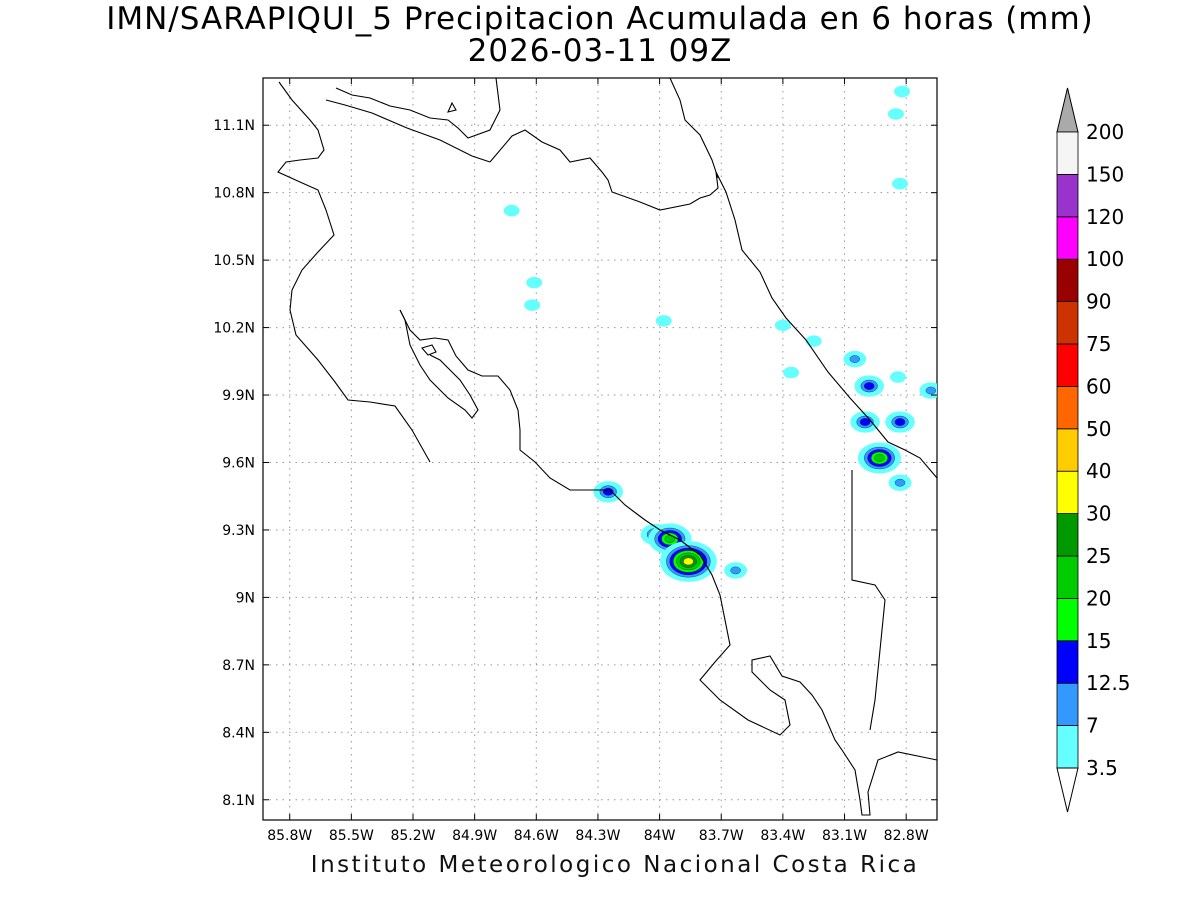 This screenshot has height=900, width=1200. What do you see at coordinates (1067, 110) in the screenshot?
I see `colorbar-max-arrow` at bounding box center [1067, 110].